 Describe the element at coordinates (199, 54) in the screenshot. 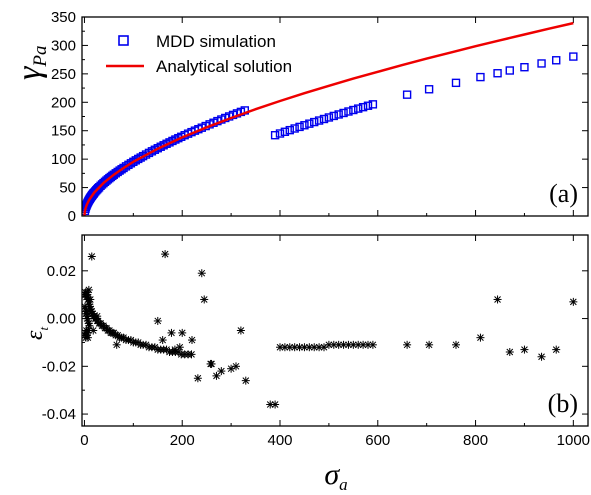

I see `legend: MDD simulation Analytical solution` at that location.